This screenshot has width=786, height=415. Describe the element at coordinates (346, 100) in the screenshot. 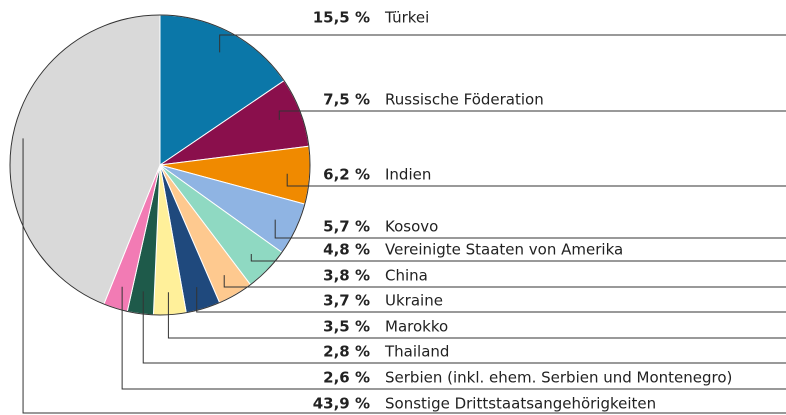

I see `value-label: 7,5 %` at that location.